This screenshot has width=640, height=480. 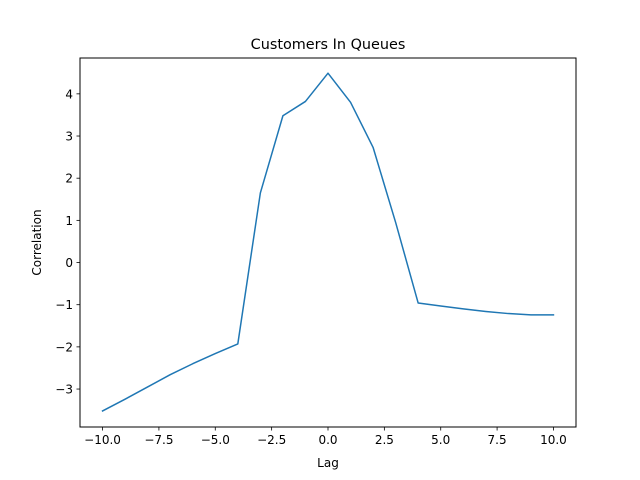 I want to click on x-tick-label: 10.0, so click(x=553, y=440).